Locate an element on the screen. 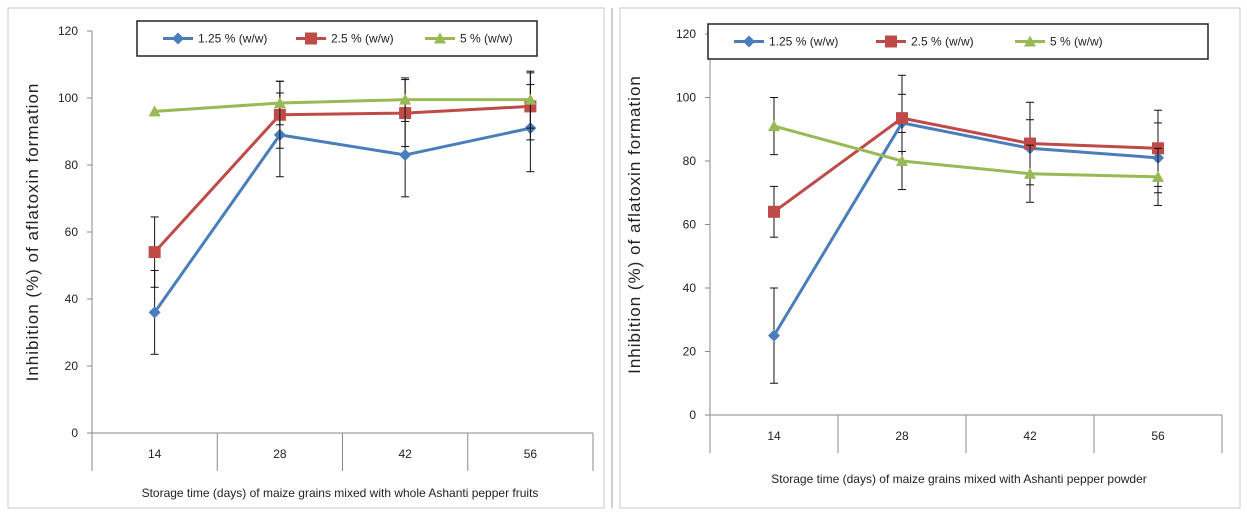 Image resolution: width=1247 pixels, height=520 pixels. panel-divider is located at coordinates (612, 258).